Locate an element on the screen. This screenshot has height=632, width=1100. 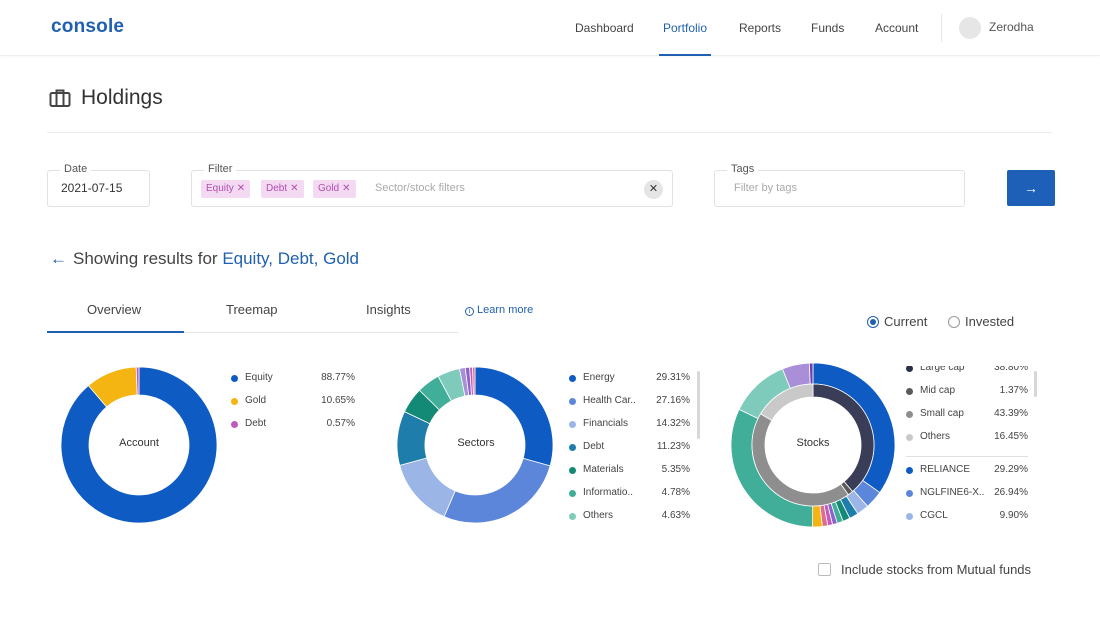
tags-input: Filter by tags is located at coordinates (765, 188).